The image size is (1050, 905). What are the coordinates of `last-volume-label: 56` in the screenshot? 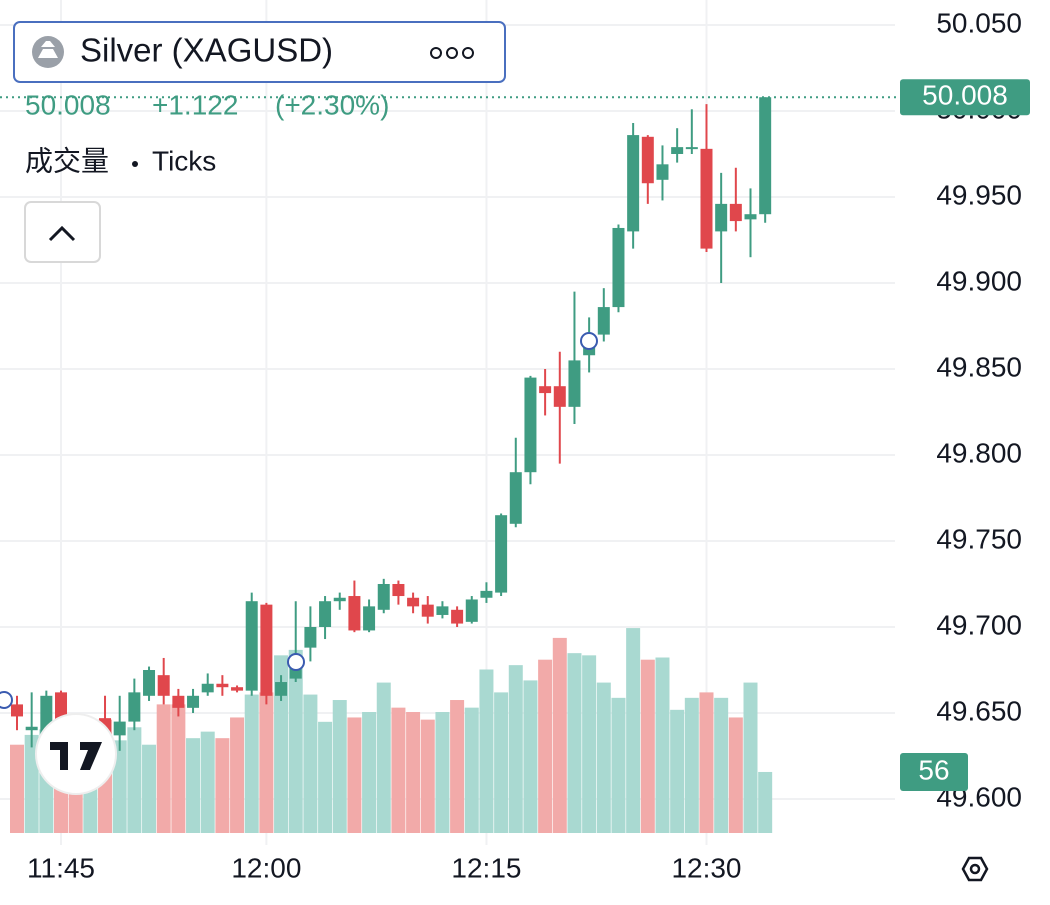 It's located at (933, 769).